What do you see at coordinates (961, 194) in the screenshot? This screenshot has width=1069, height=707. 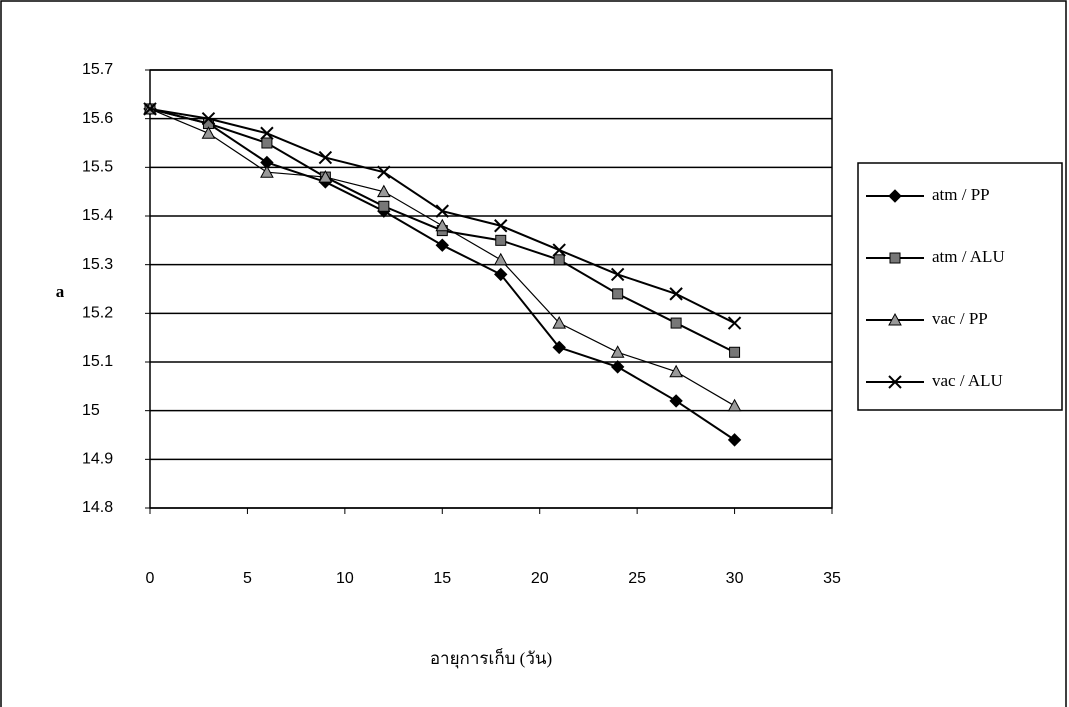 I see `legend-label: atm / PP` at bounding box center [961, 194].